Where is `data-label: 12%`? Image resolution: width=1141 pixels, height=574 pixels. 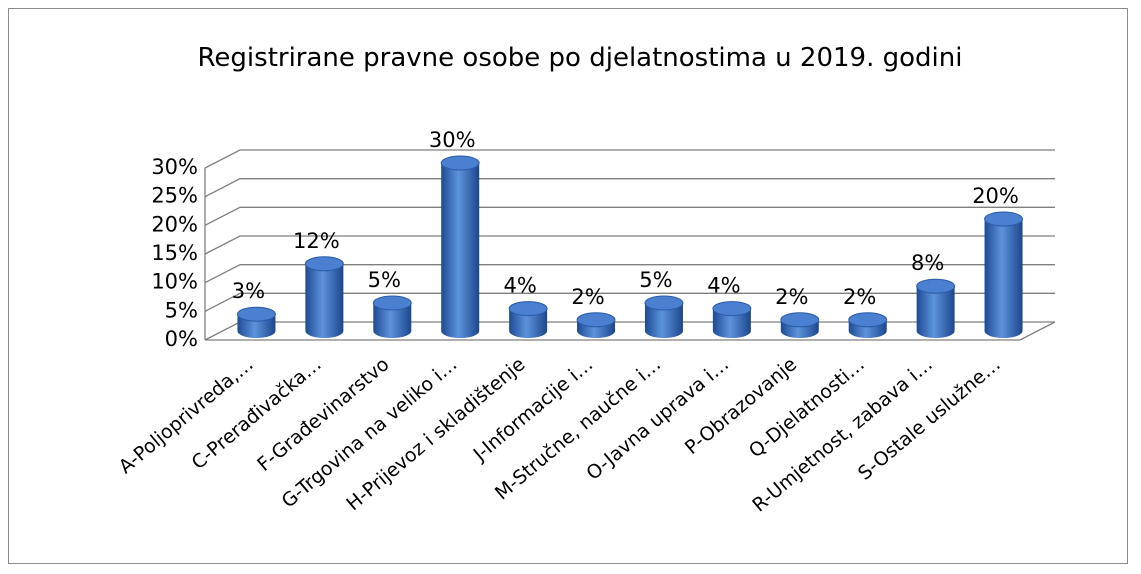
data-label: 12% is located at coordinates (316, 241).